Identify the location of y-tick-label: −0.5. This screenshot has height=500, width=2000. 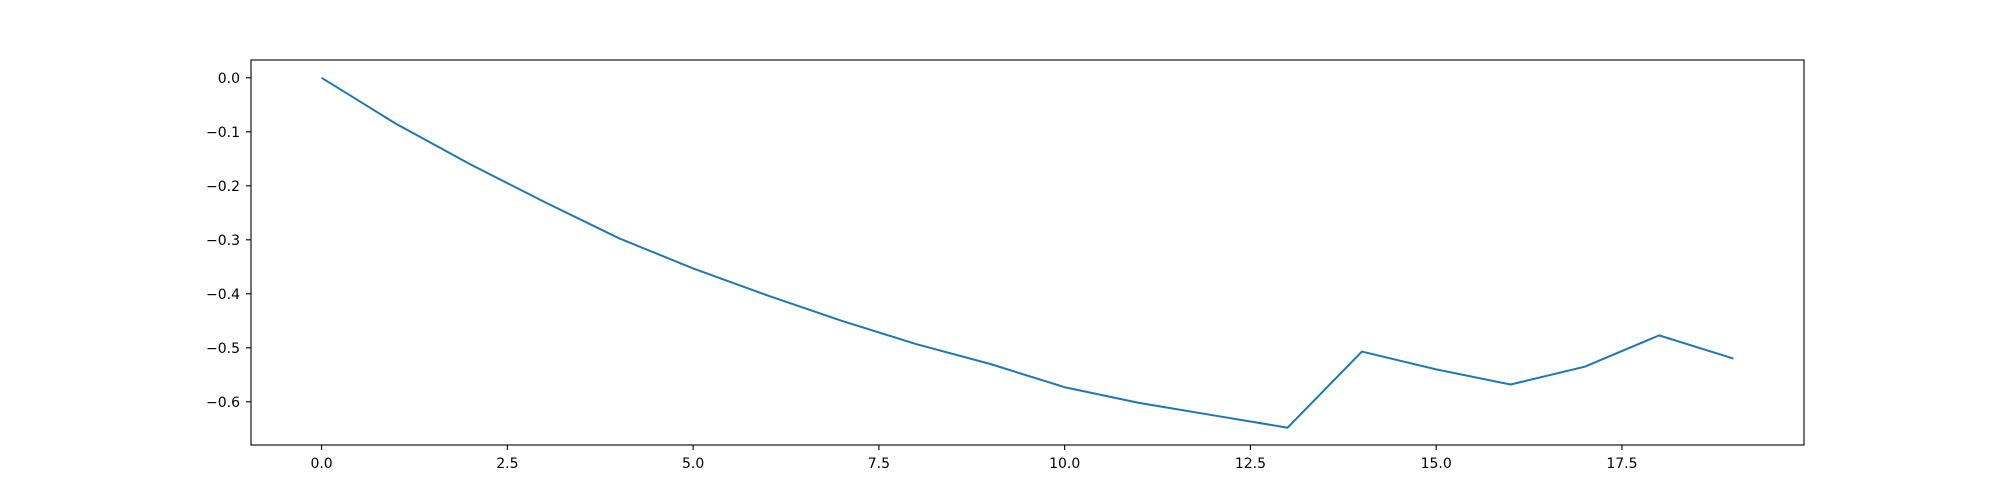
(223, 349).